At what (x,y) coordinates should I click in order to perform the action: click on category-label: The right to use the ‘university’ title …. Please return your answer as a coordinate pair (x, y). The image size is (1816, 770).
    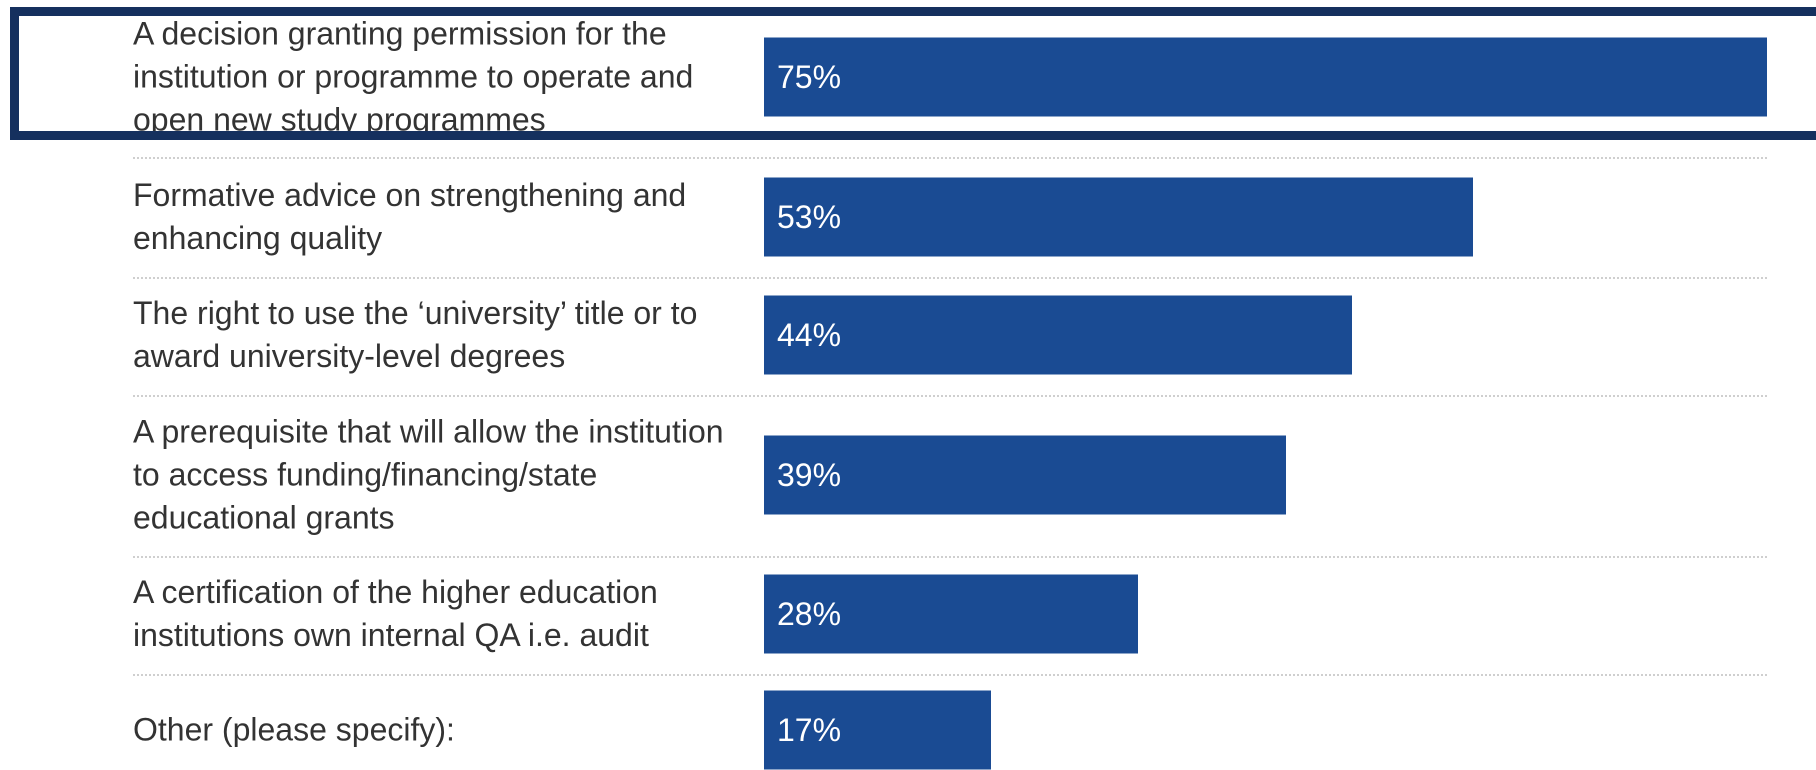
    Looking at the image, I should click on (415, 334).